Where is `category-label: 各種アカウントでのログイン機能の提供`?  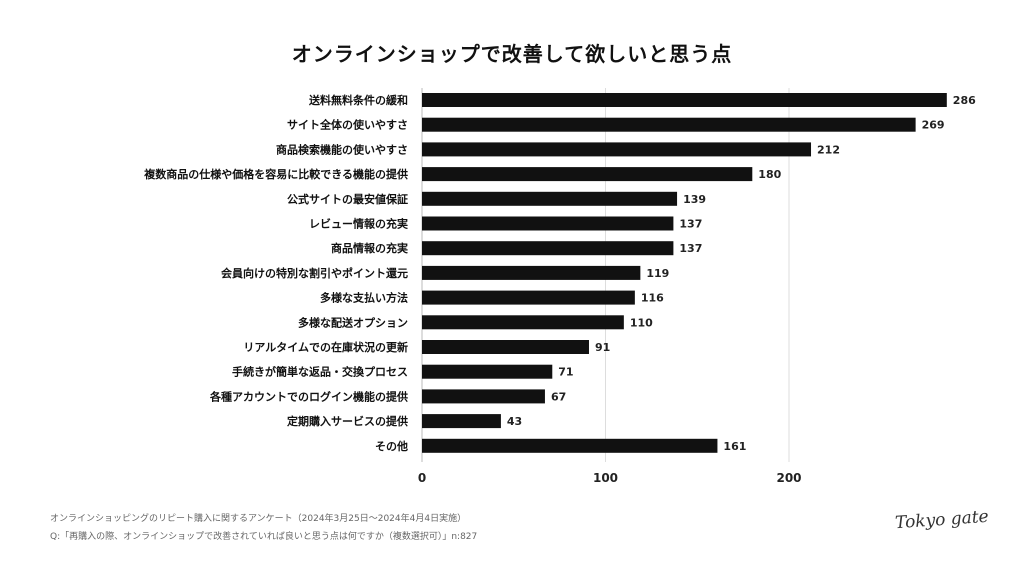 category-label: 各種アカウントでのログイン機能の提供 is located at coordinates (308, 396).